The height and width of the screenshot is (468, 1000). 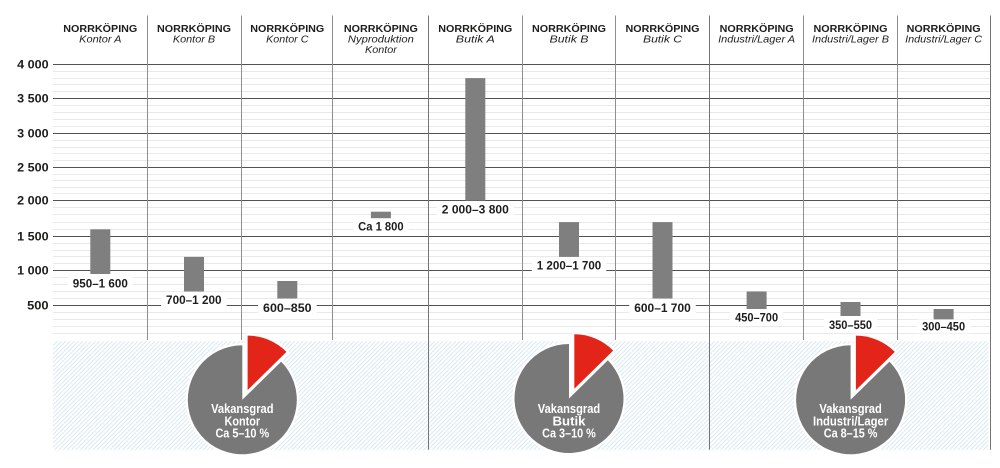 I want to click on svg-text: 1 200–1 700, so click(x=569, y=265).